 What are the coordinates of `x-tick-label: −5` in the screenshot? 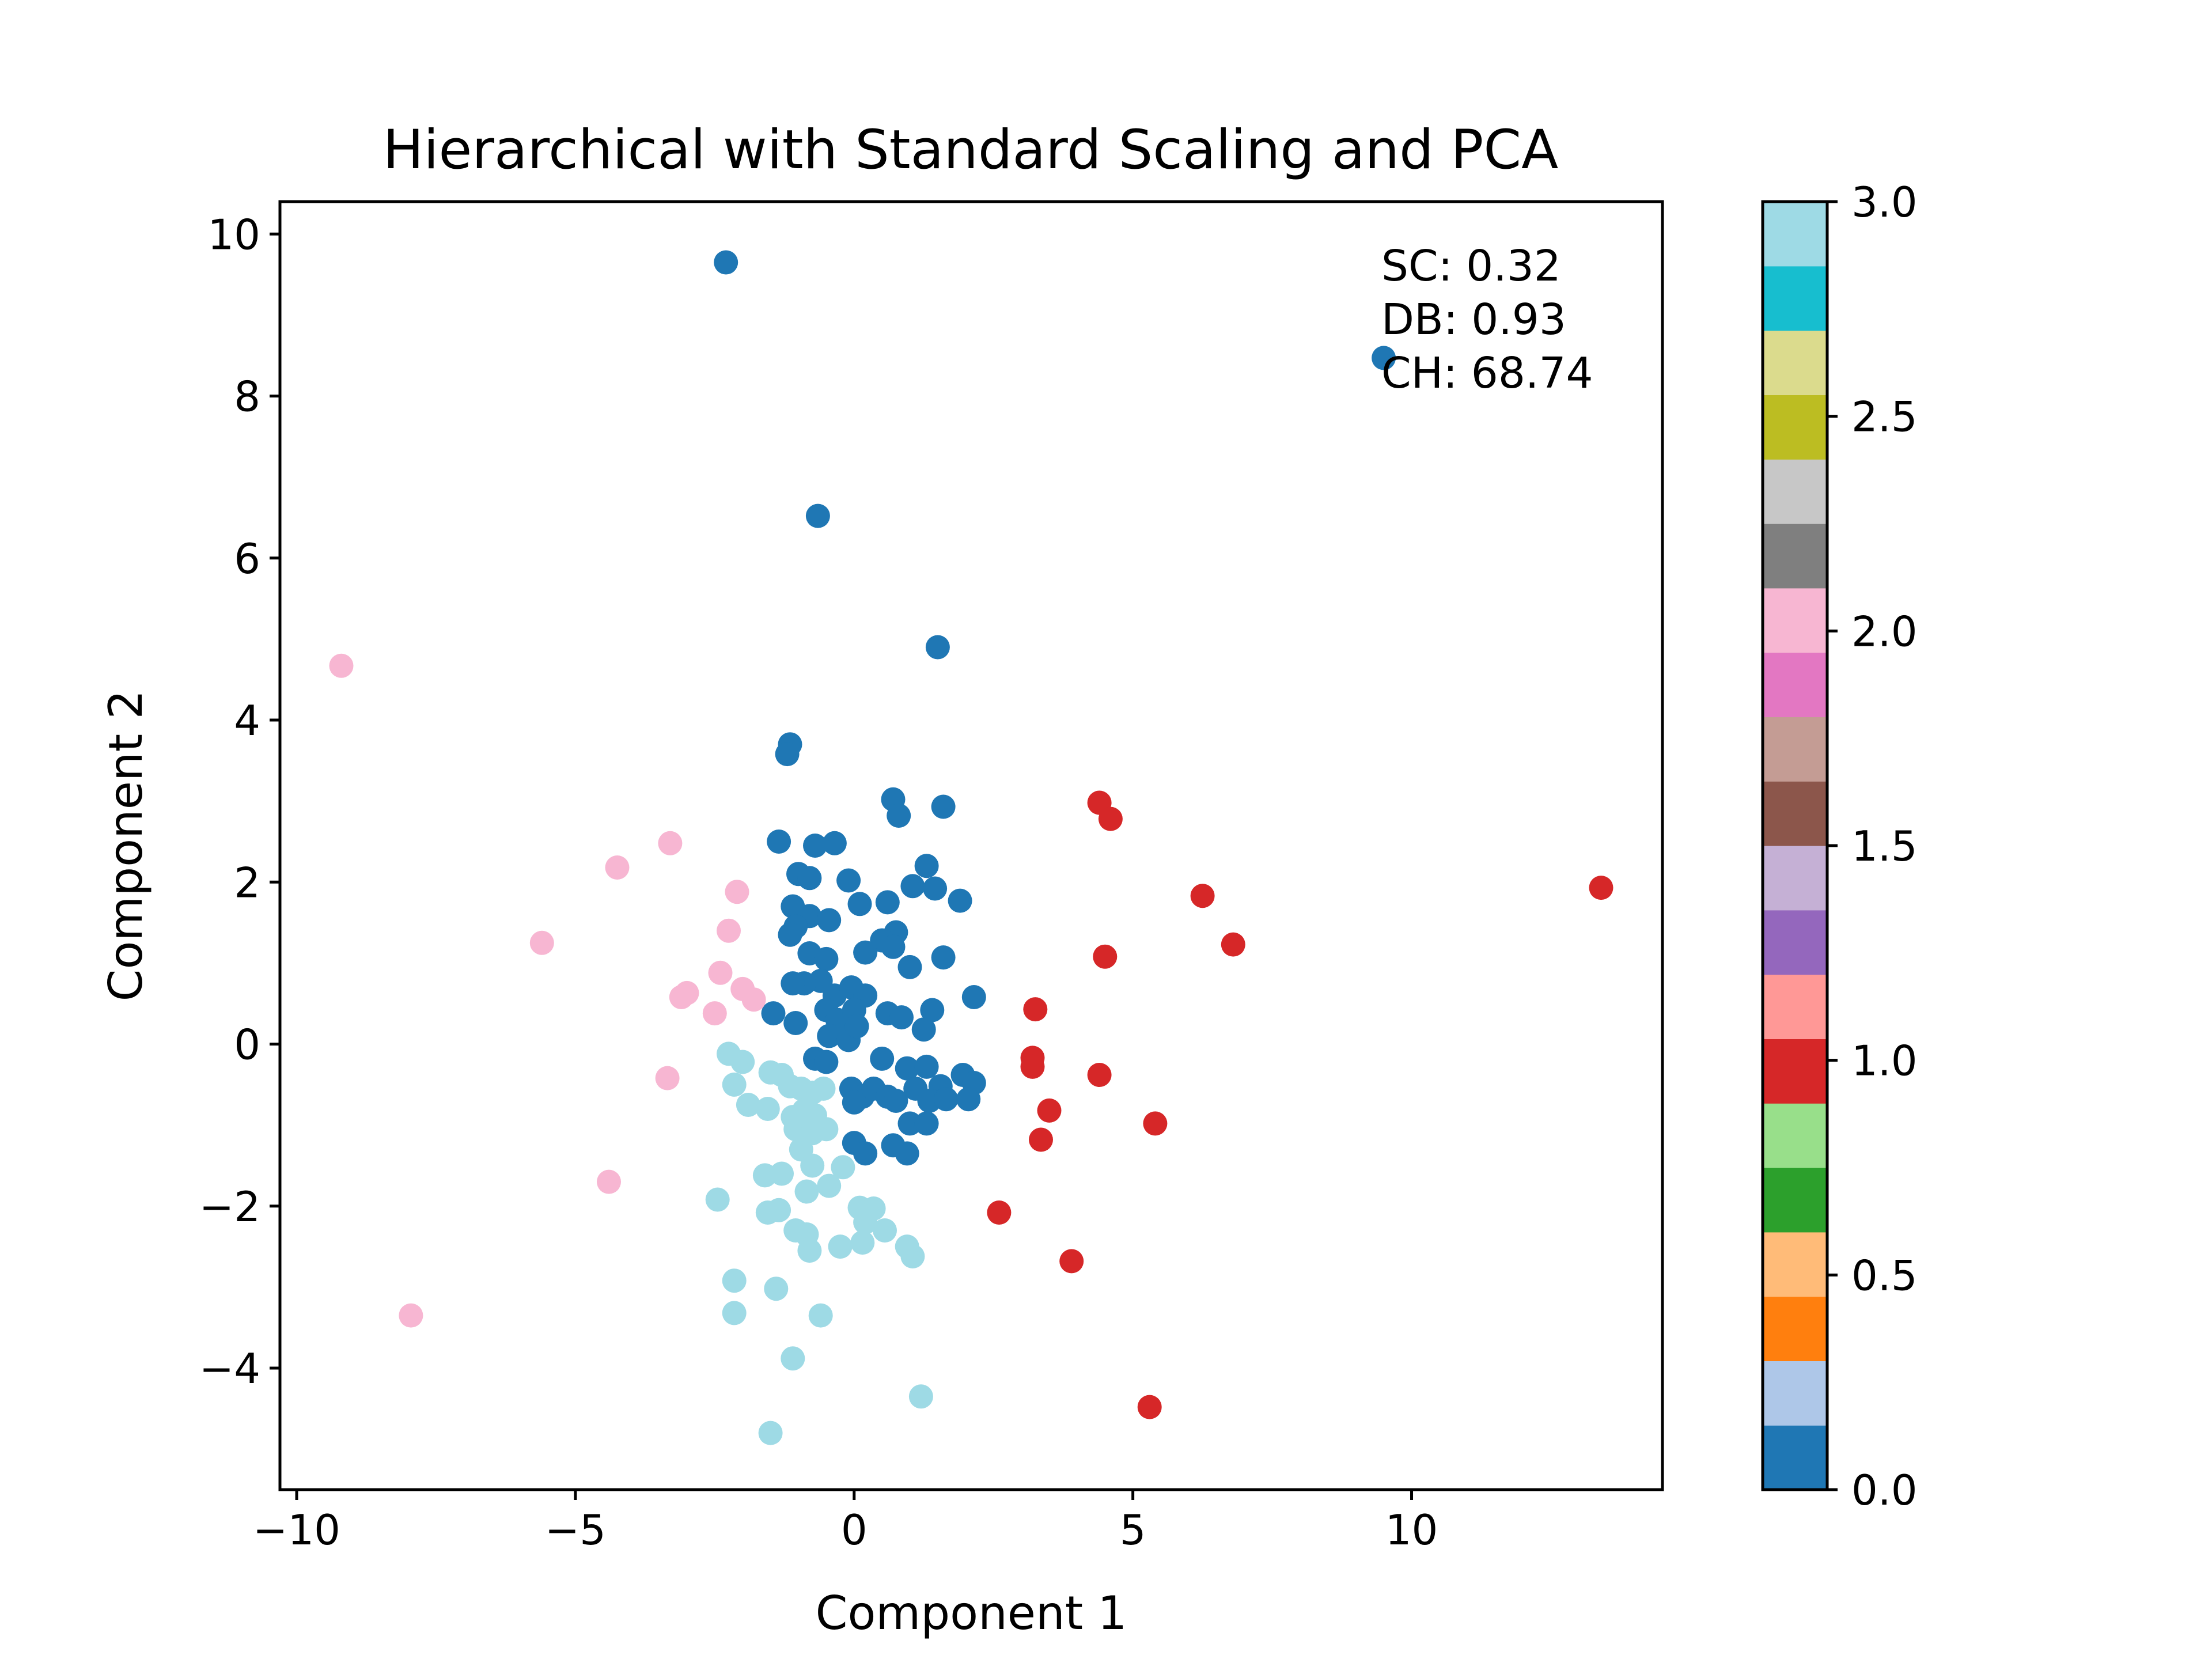 It's located at (575, 1530).